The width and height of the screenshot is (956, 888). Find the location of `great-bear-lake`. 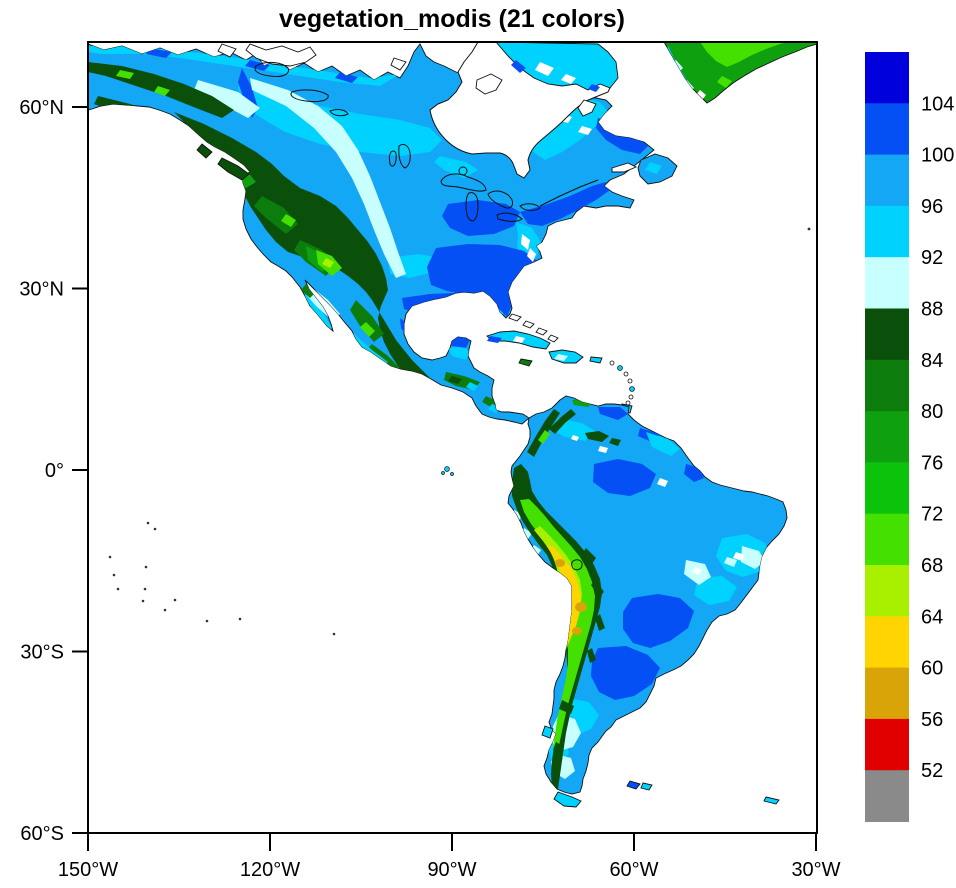

great-bear-lake is located at coordinates (272, 69).